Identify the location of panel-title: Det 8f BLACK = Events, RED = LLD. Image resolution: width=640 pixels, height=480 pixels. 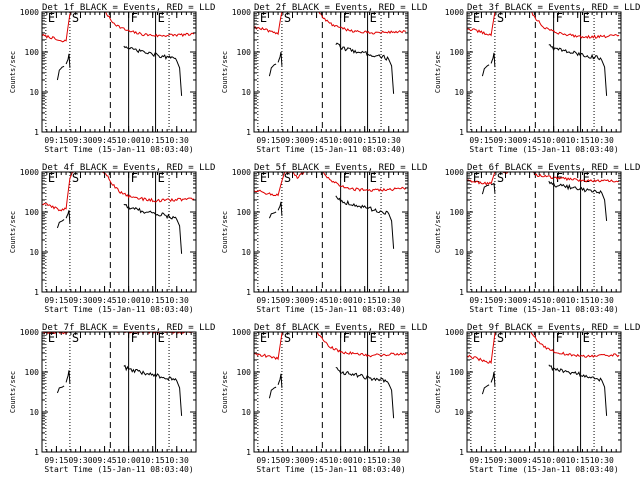
(340, 328).